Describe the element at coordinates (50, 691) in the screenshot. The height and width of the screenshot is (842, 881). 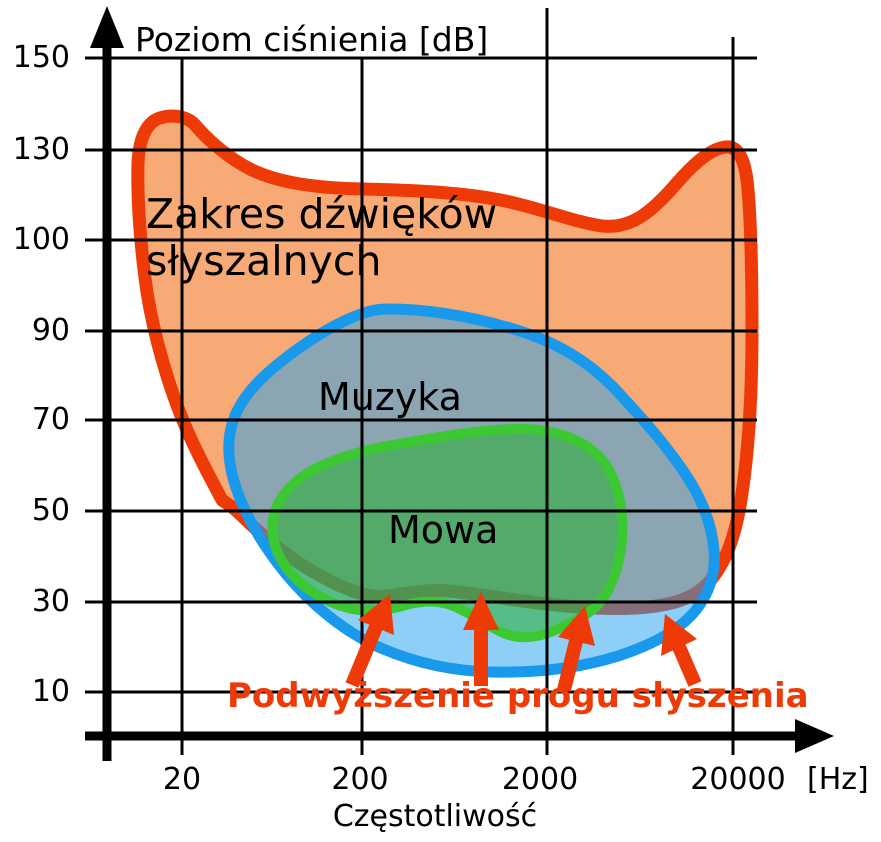
I see `y-tick-10: 10` at that location.